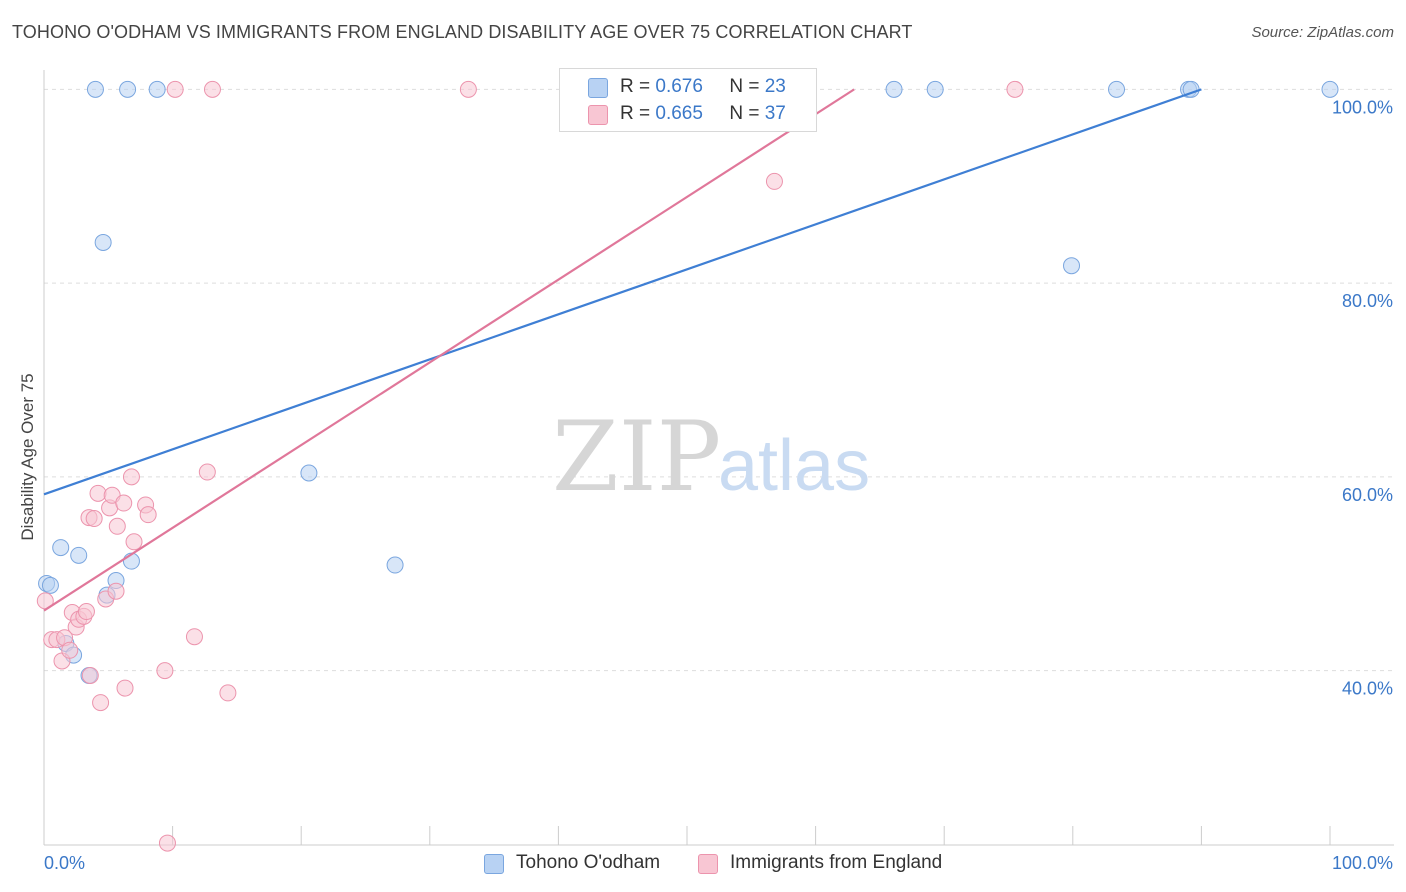  What do you see at coordinates (598, 115) in the screenshot?
I see `legend-swatch-england` at bounding box center [598, 115].